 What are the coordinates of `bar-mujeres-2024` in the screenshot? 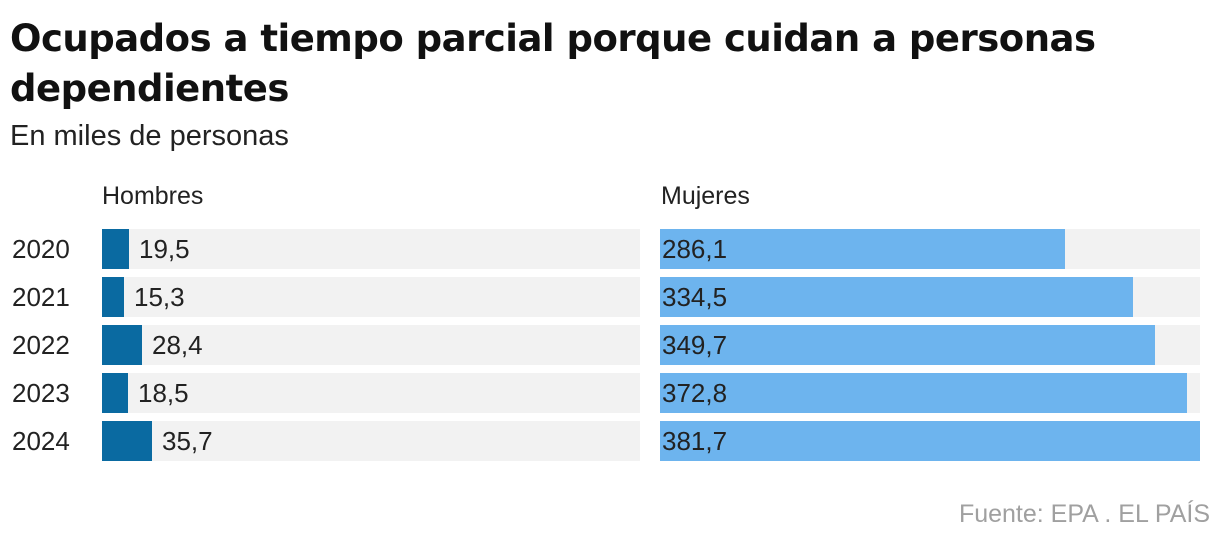 It's located at (930, 441).